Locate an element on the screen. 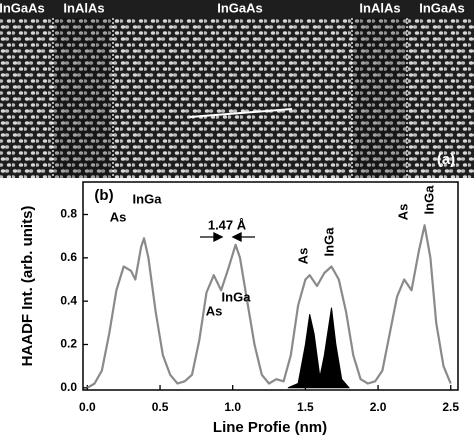  filled-peak is located at coordinates (319, 348).